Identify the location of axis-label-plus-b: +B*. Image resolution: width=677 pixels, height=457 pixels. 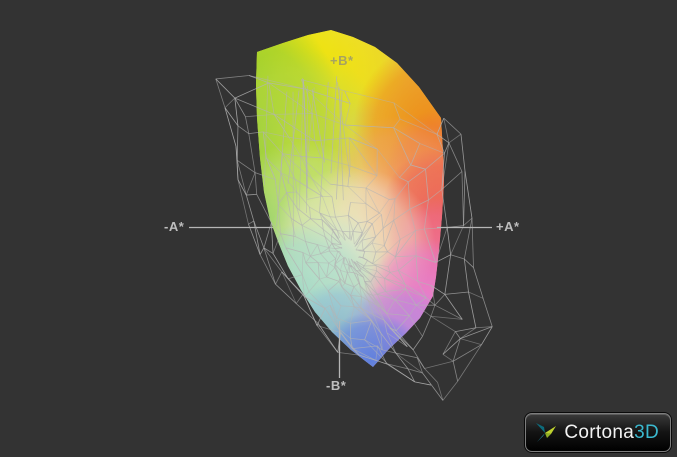
(342, 60).